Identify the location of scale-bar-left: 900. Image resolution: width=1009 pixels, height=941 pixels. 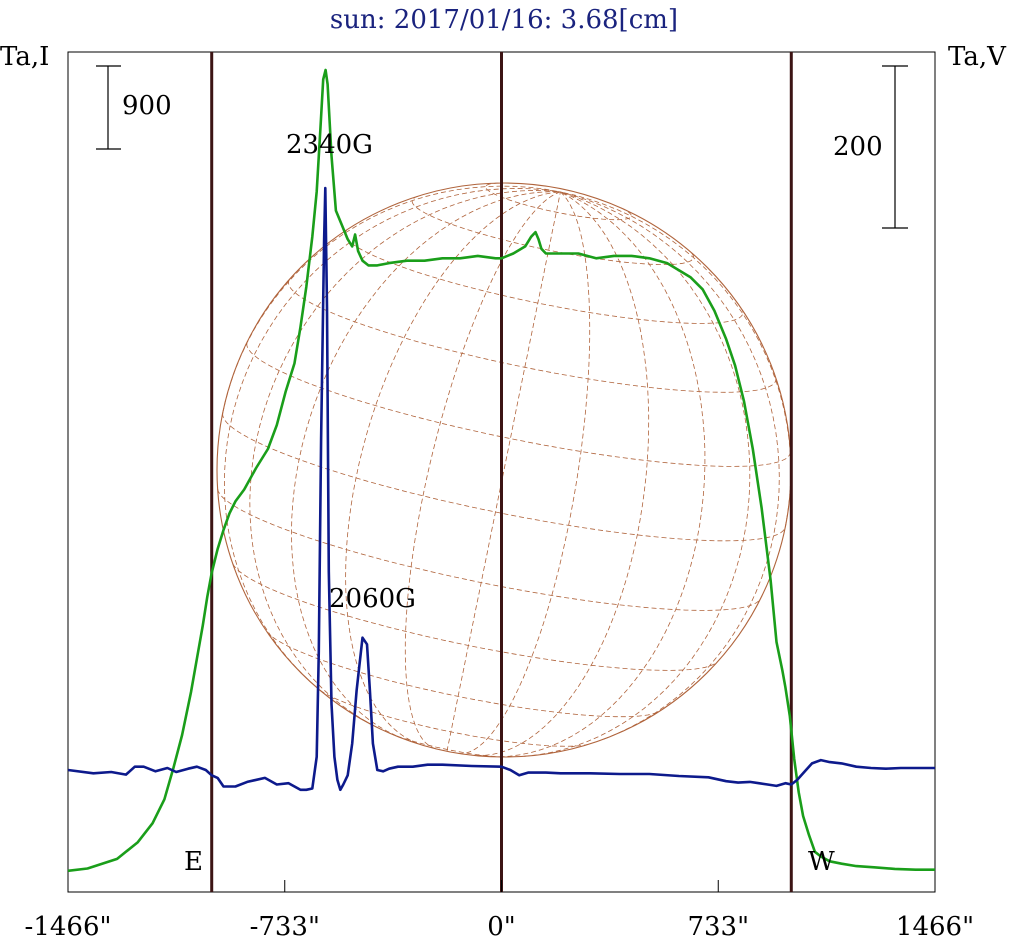
(134, 107).